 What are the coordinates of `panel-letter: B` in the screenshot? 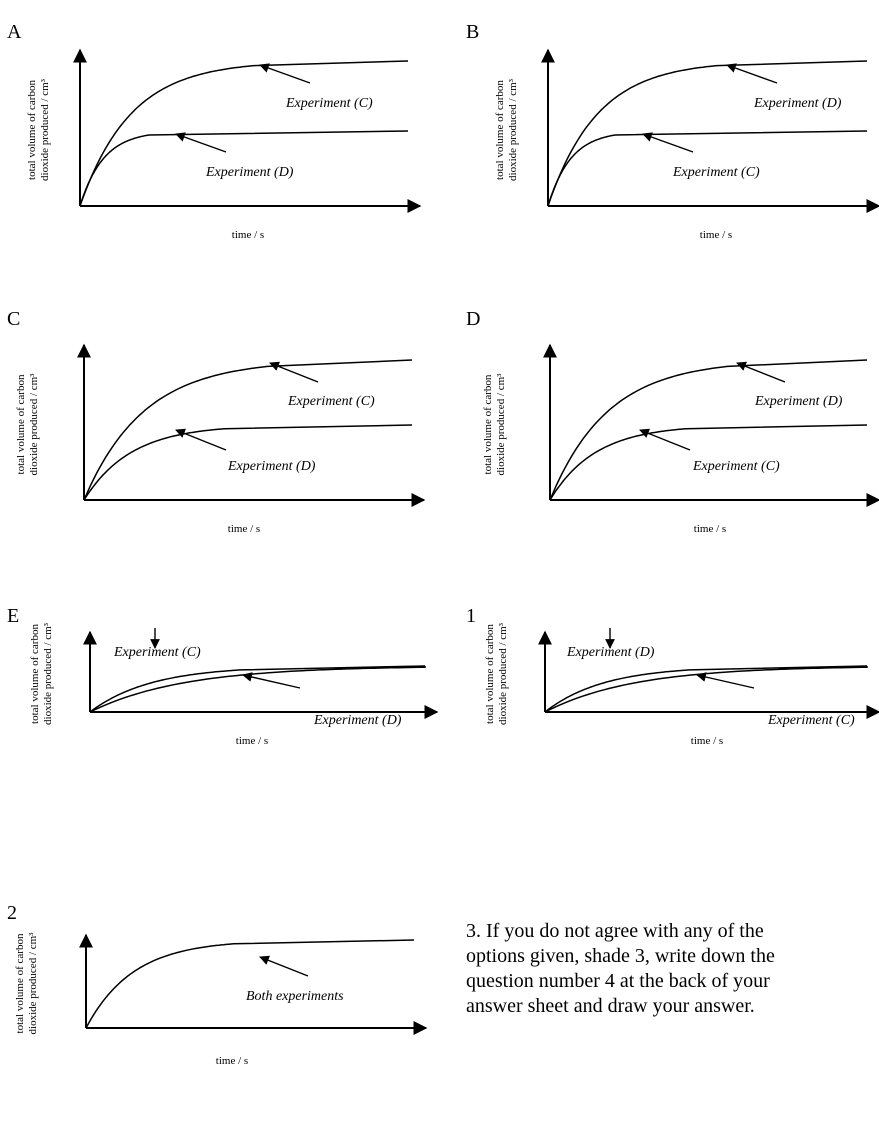 It's located at (472, 32).